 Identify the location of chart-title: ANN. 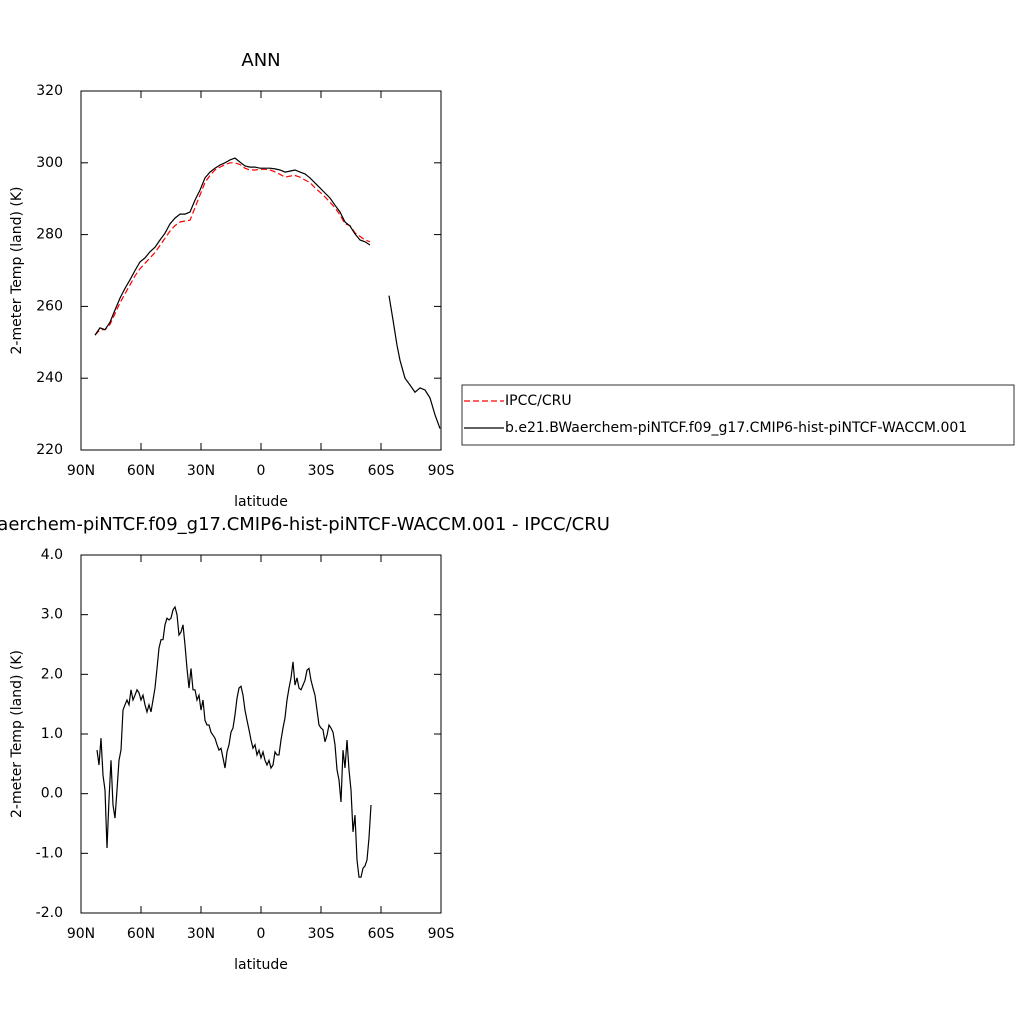
(260, 60).